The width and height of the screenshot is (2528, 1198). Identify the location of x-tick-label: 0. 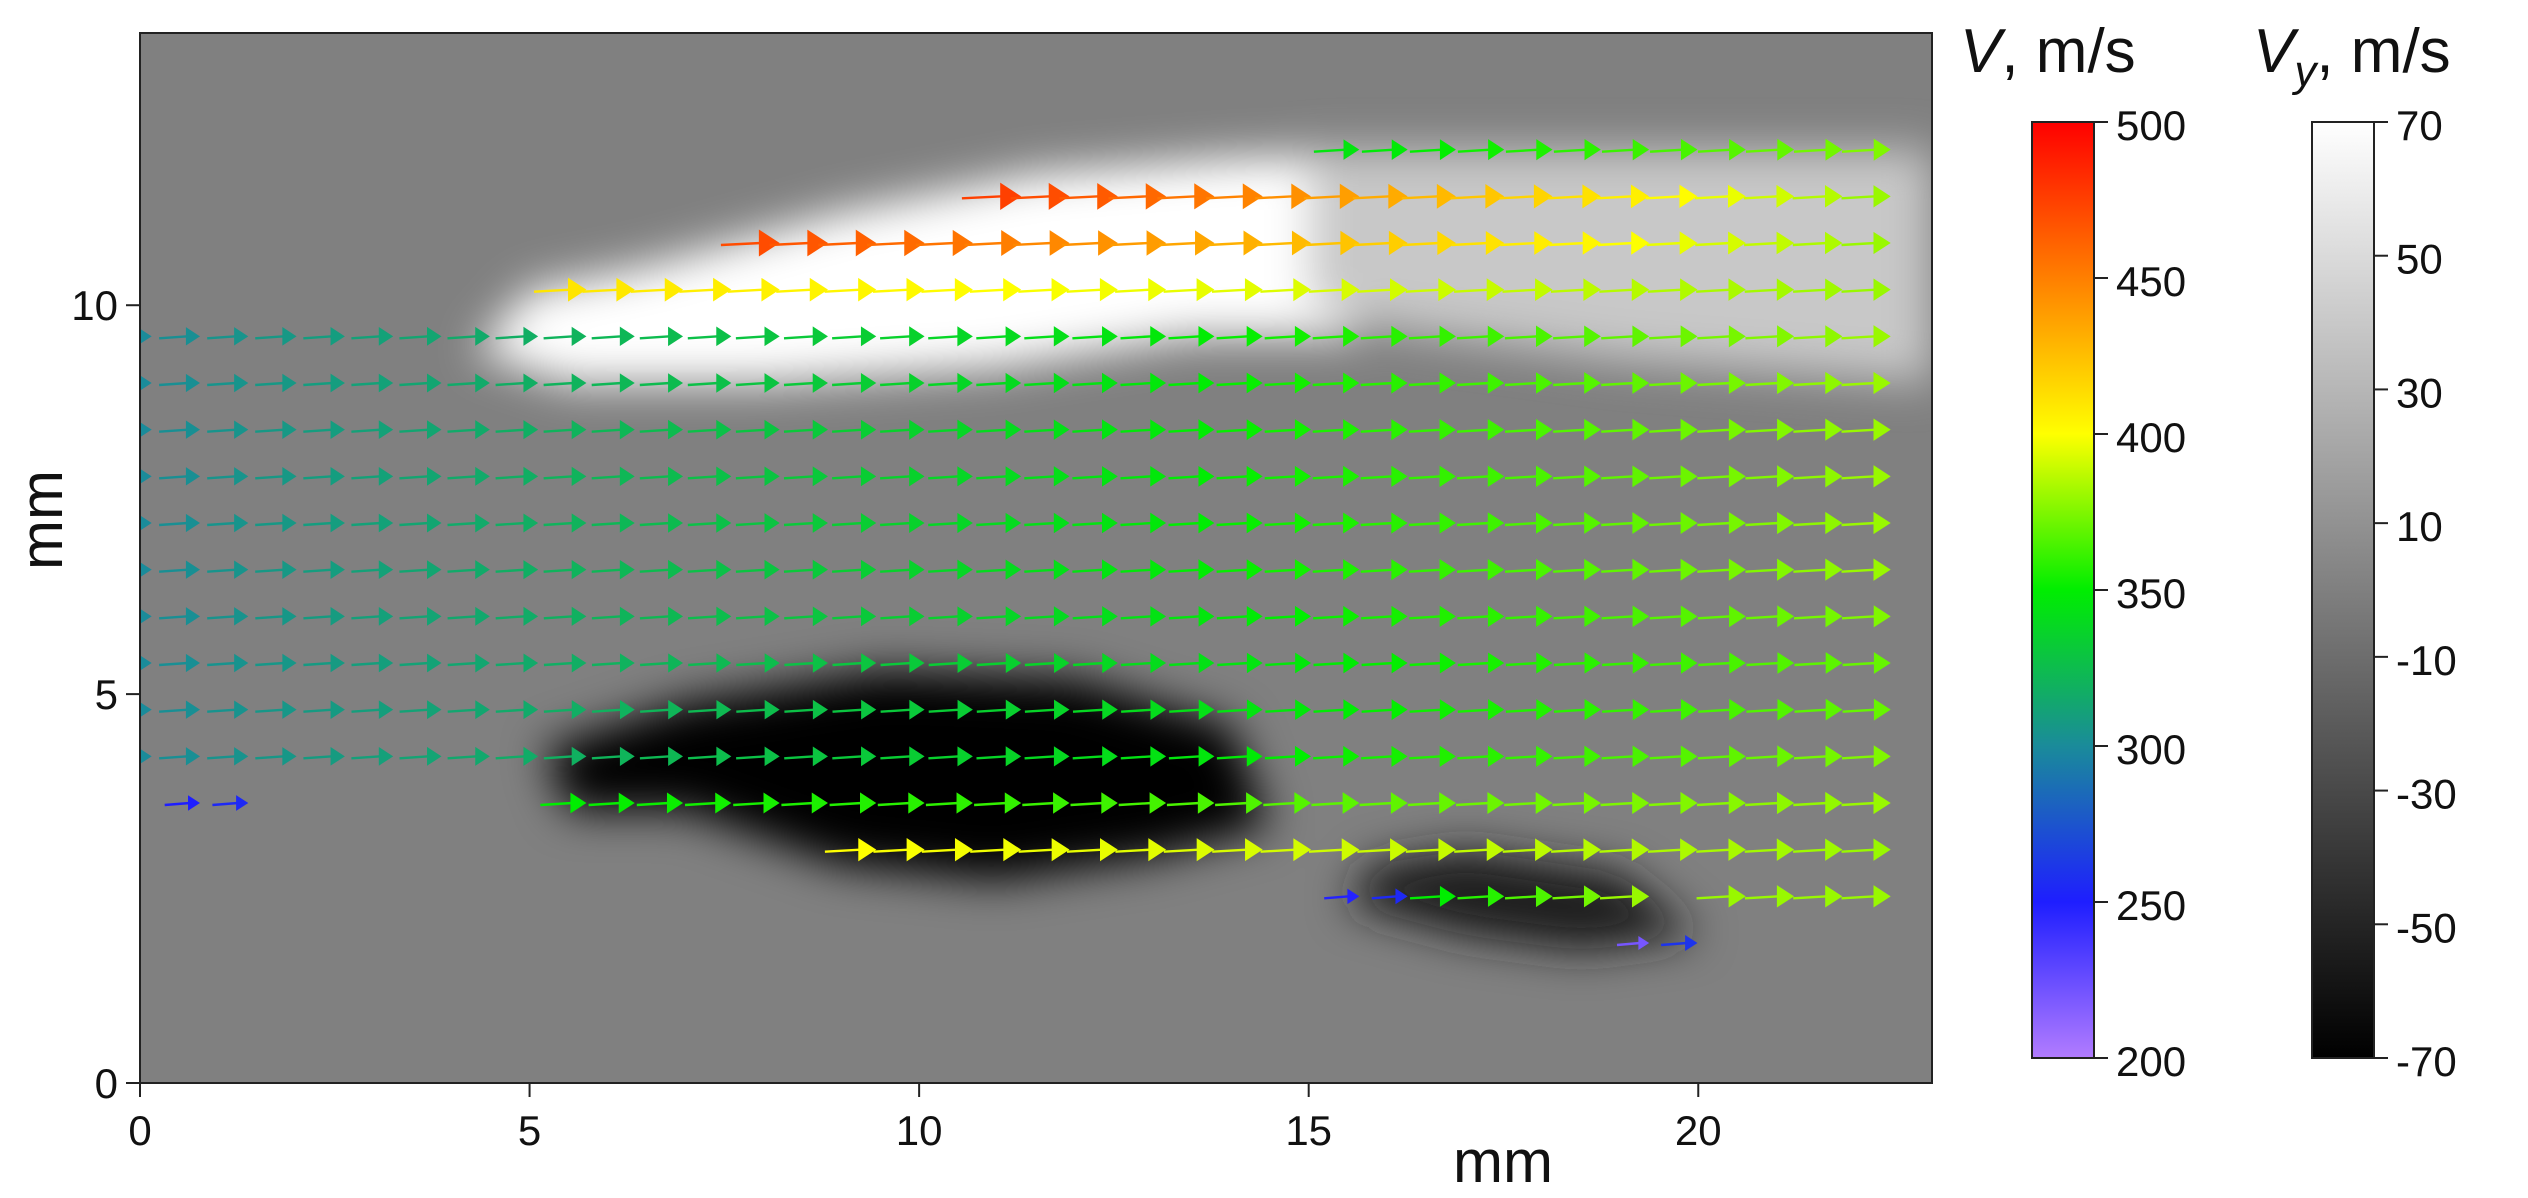
(139, 1130).